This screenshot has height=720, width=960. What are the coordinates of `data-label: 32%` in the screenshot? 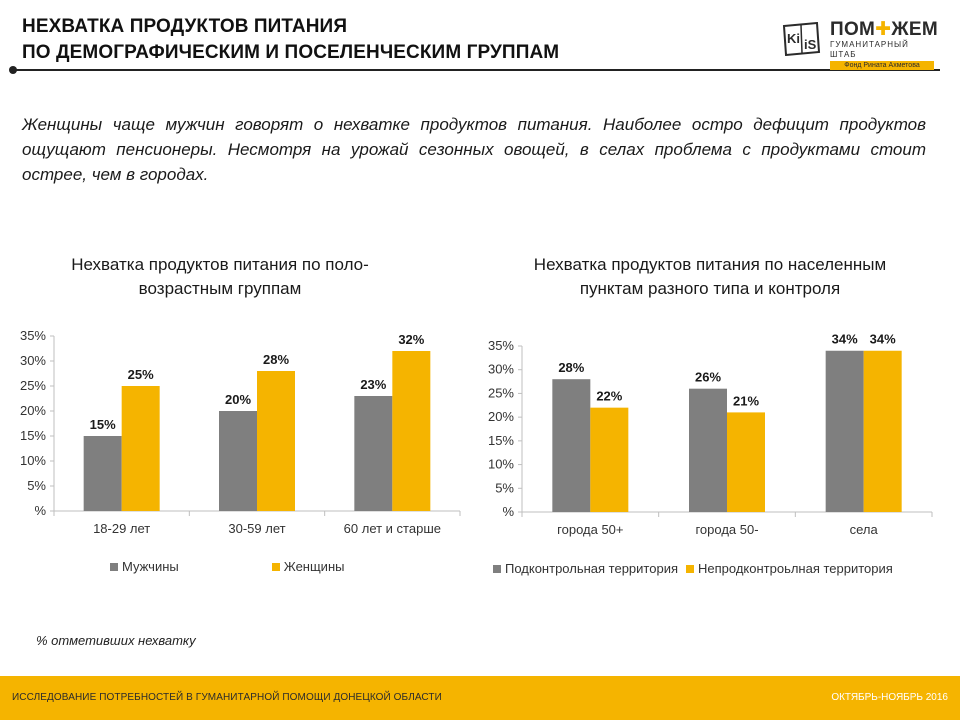 It's located at (411, 339).